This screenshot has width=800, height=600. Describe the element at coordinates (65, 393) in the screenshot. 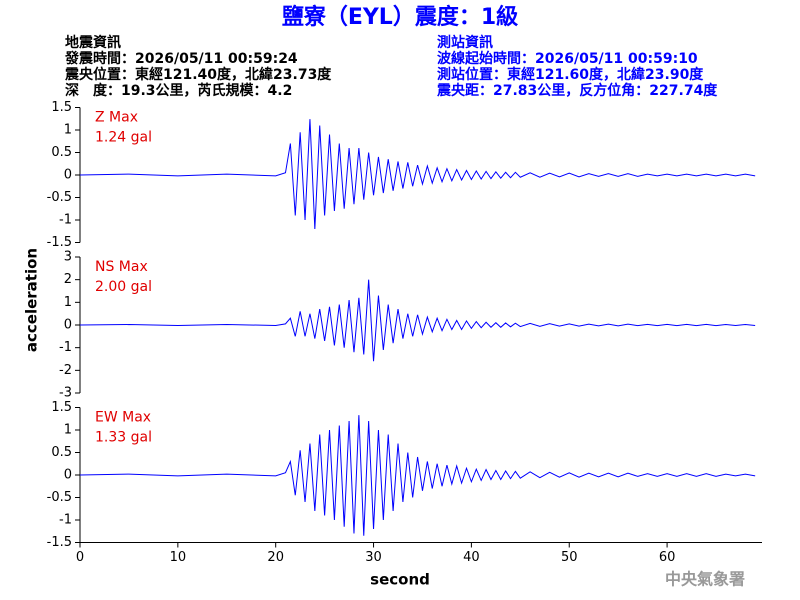

I see `y-tick-label: -3` at that location.